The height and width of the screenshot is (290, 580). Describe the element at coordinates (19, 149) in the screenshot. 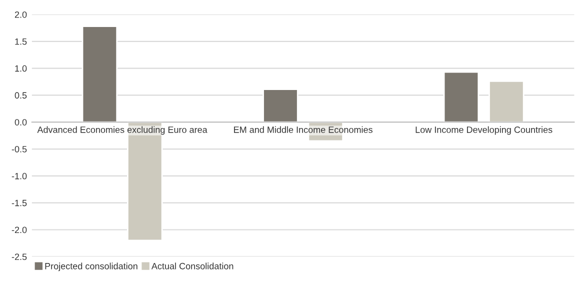

I see `y-tick-label: -0.5` at that location.